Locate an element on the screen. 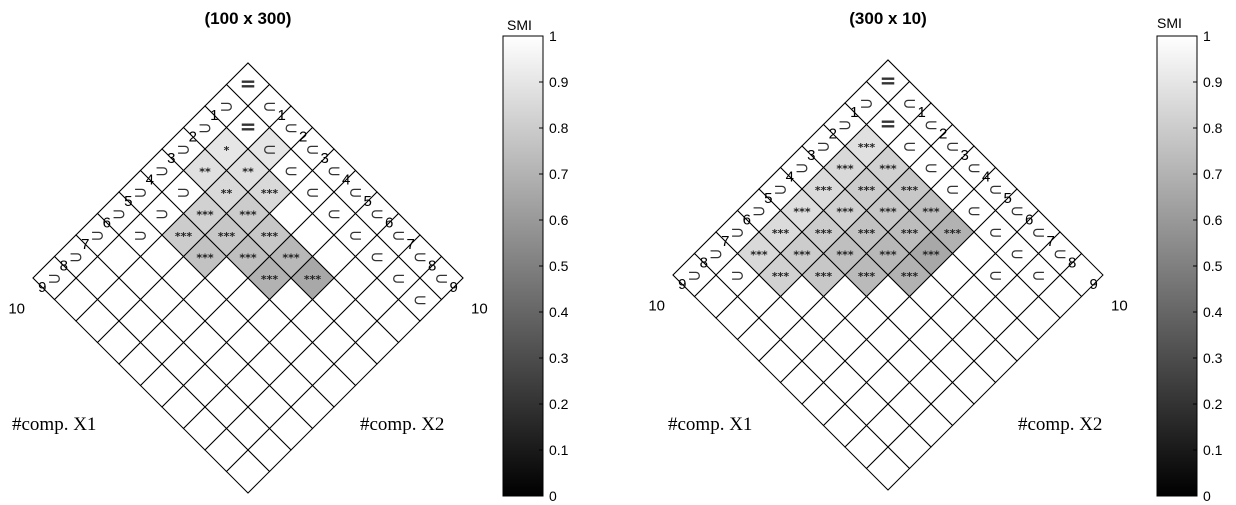  x1-tick-label: 4 is located at coordinates (150, 180).